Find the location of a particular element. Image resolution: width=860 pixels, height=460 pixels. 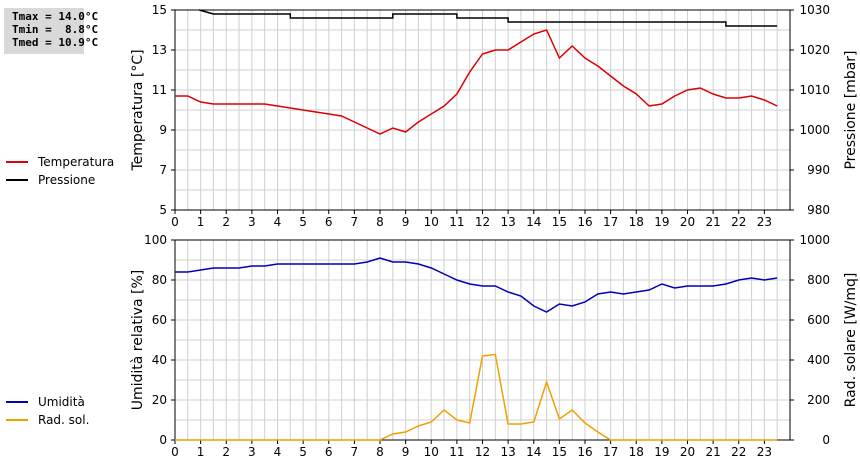

bottom-x-tick-label: 23 is located at coordinates (764, 452).